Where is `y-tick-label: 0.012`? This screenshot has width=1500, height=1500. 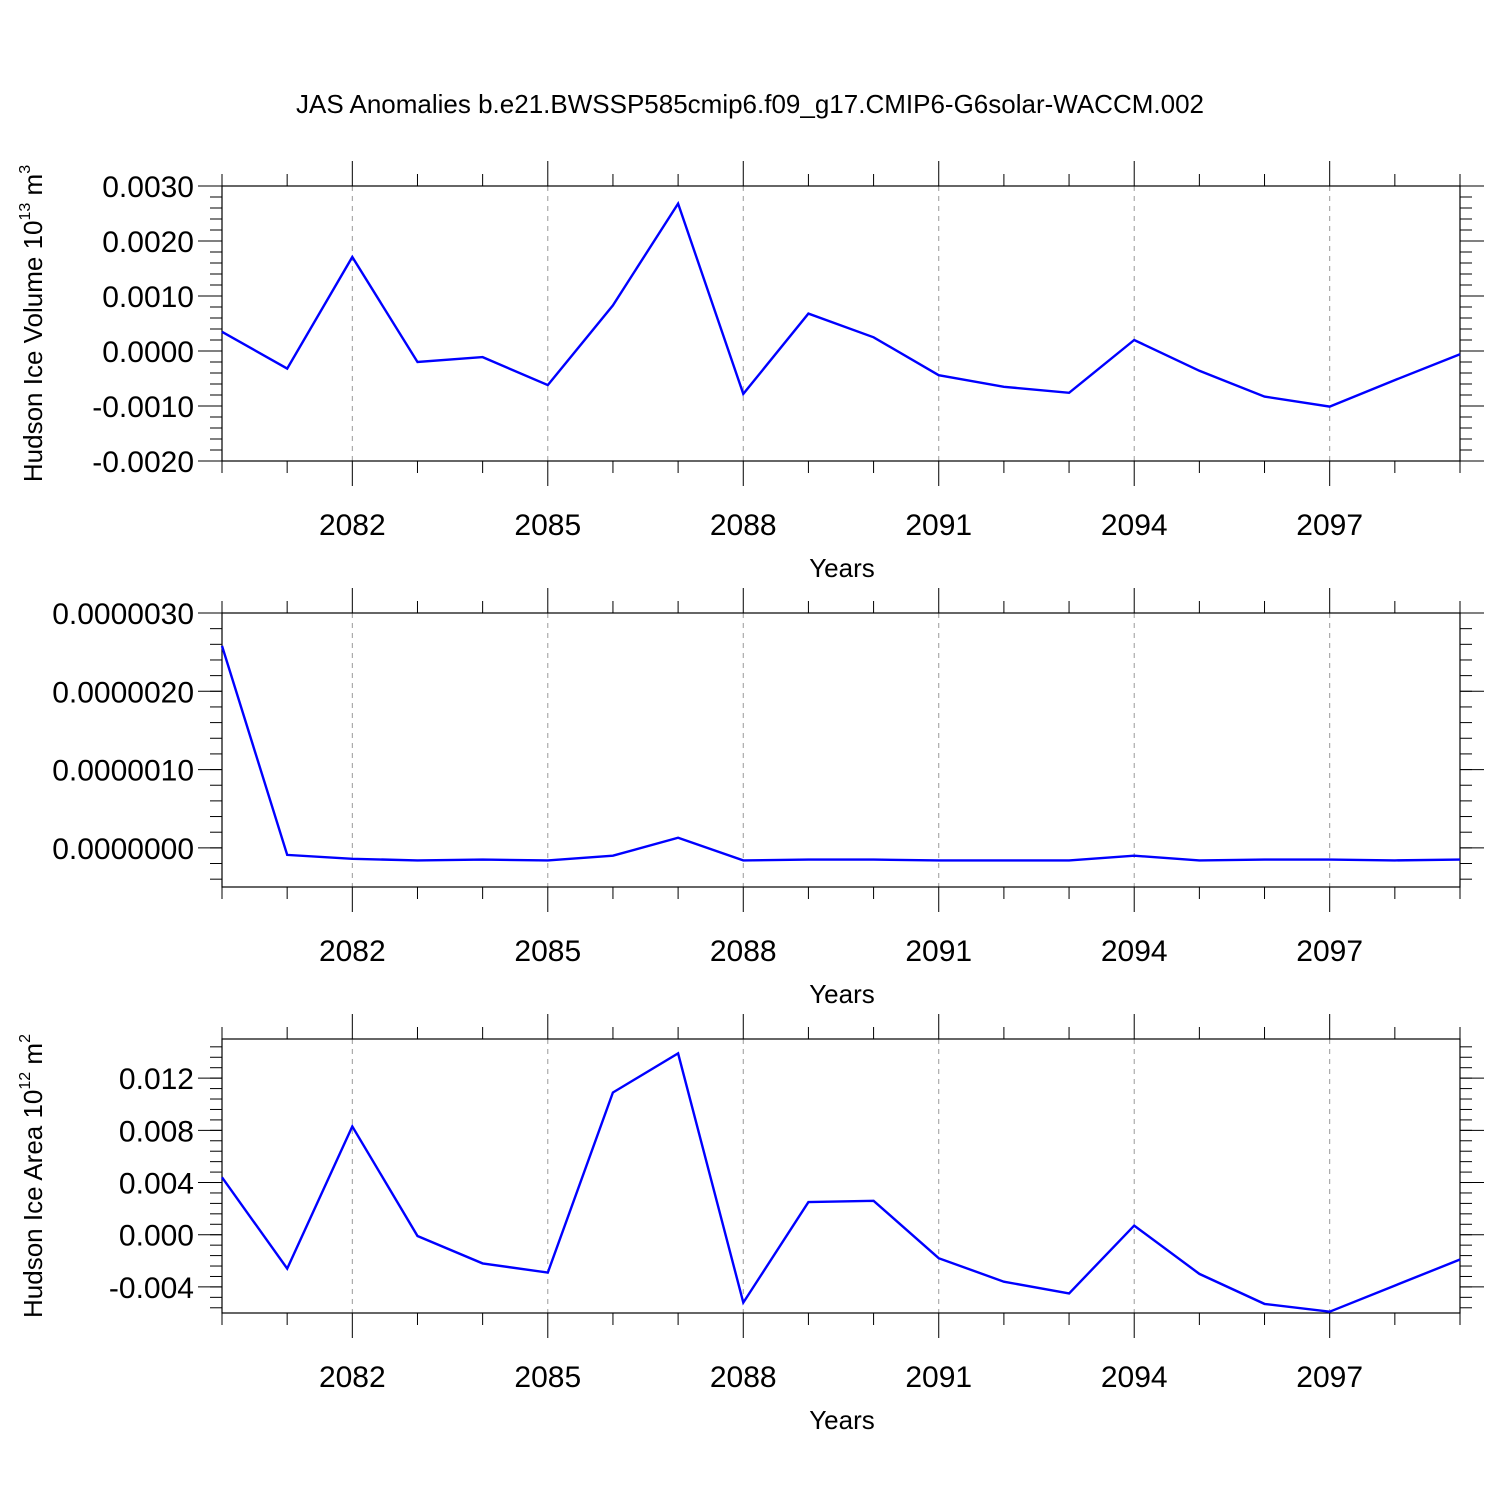 y-tick-label: 0.012 is located at coordinates (156, 1079).